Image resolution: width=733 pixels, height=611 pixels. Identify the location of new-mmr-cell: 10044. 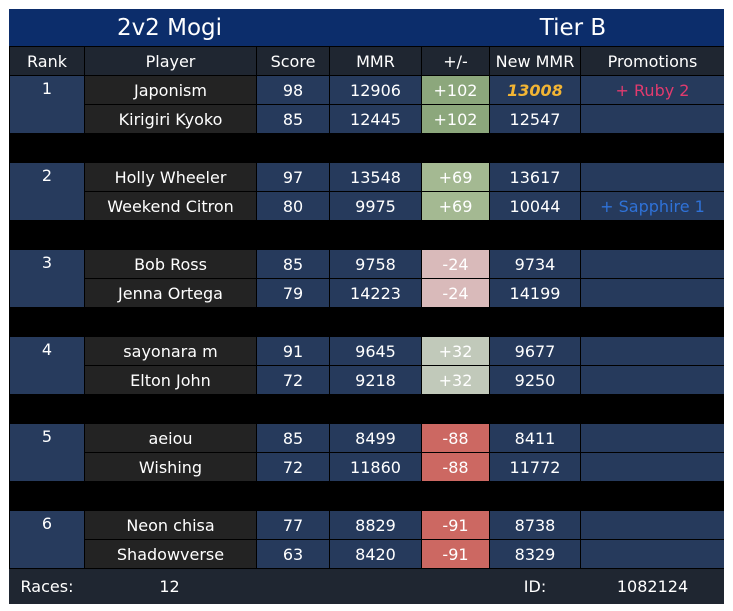
(535, 206).